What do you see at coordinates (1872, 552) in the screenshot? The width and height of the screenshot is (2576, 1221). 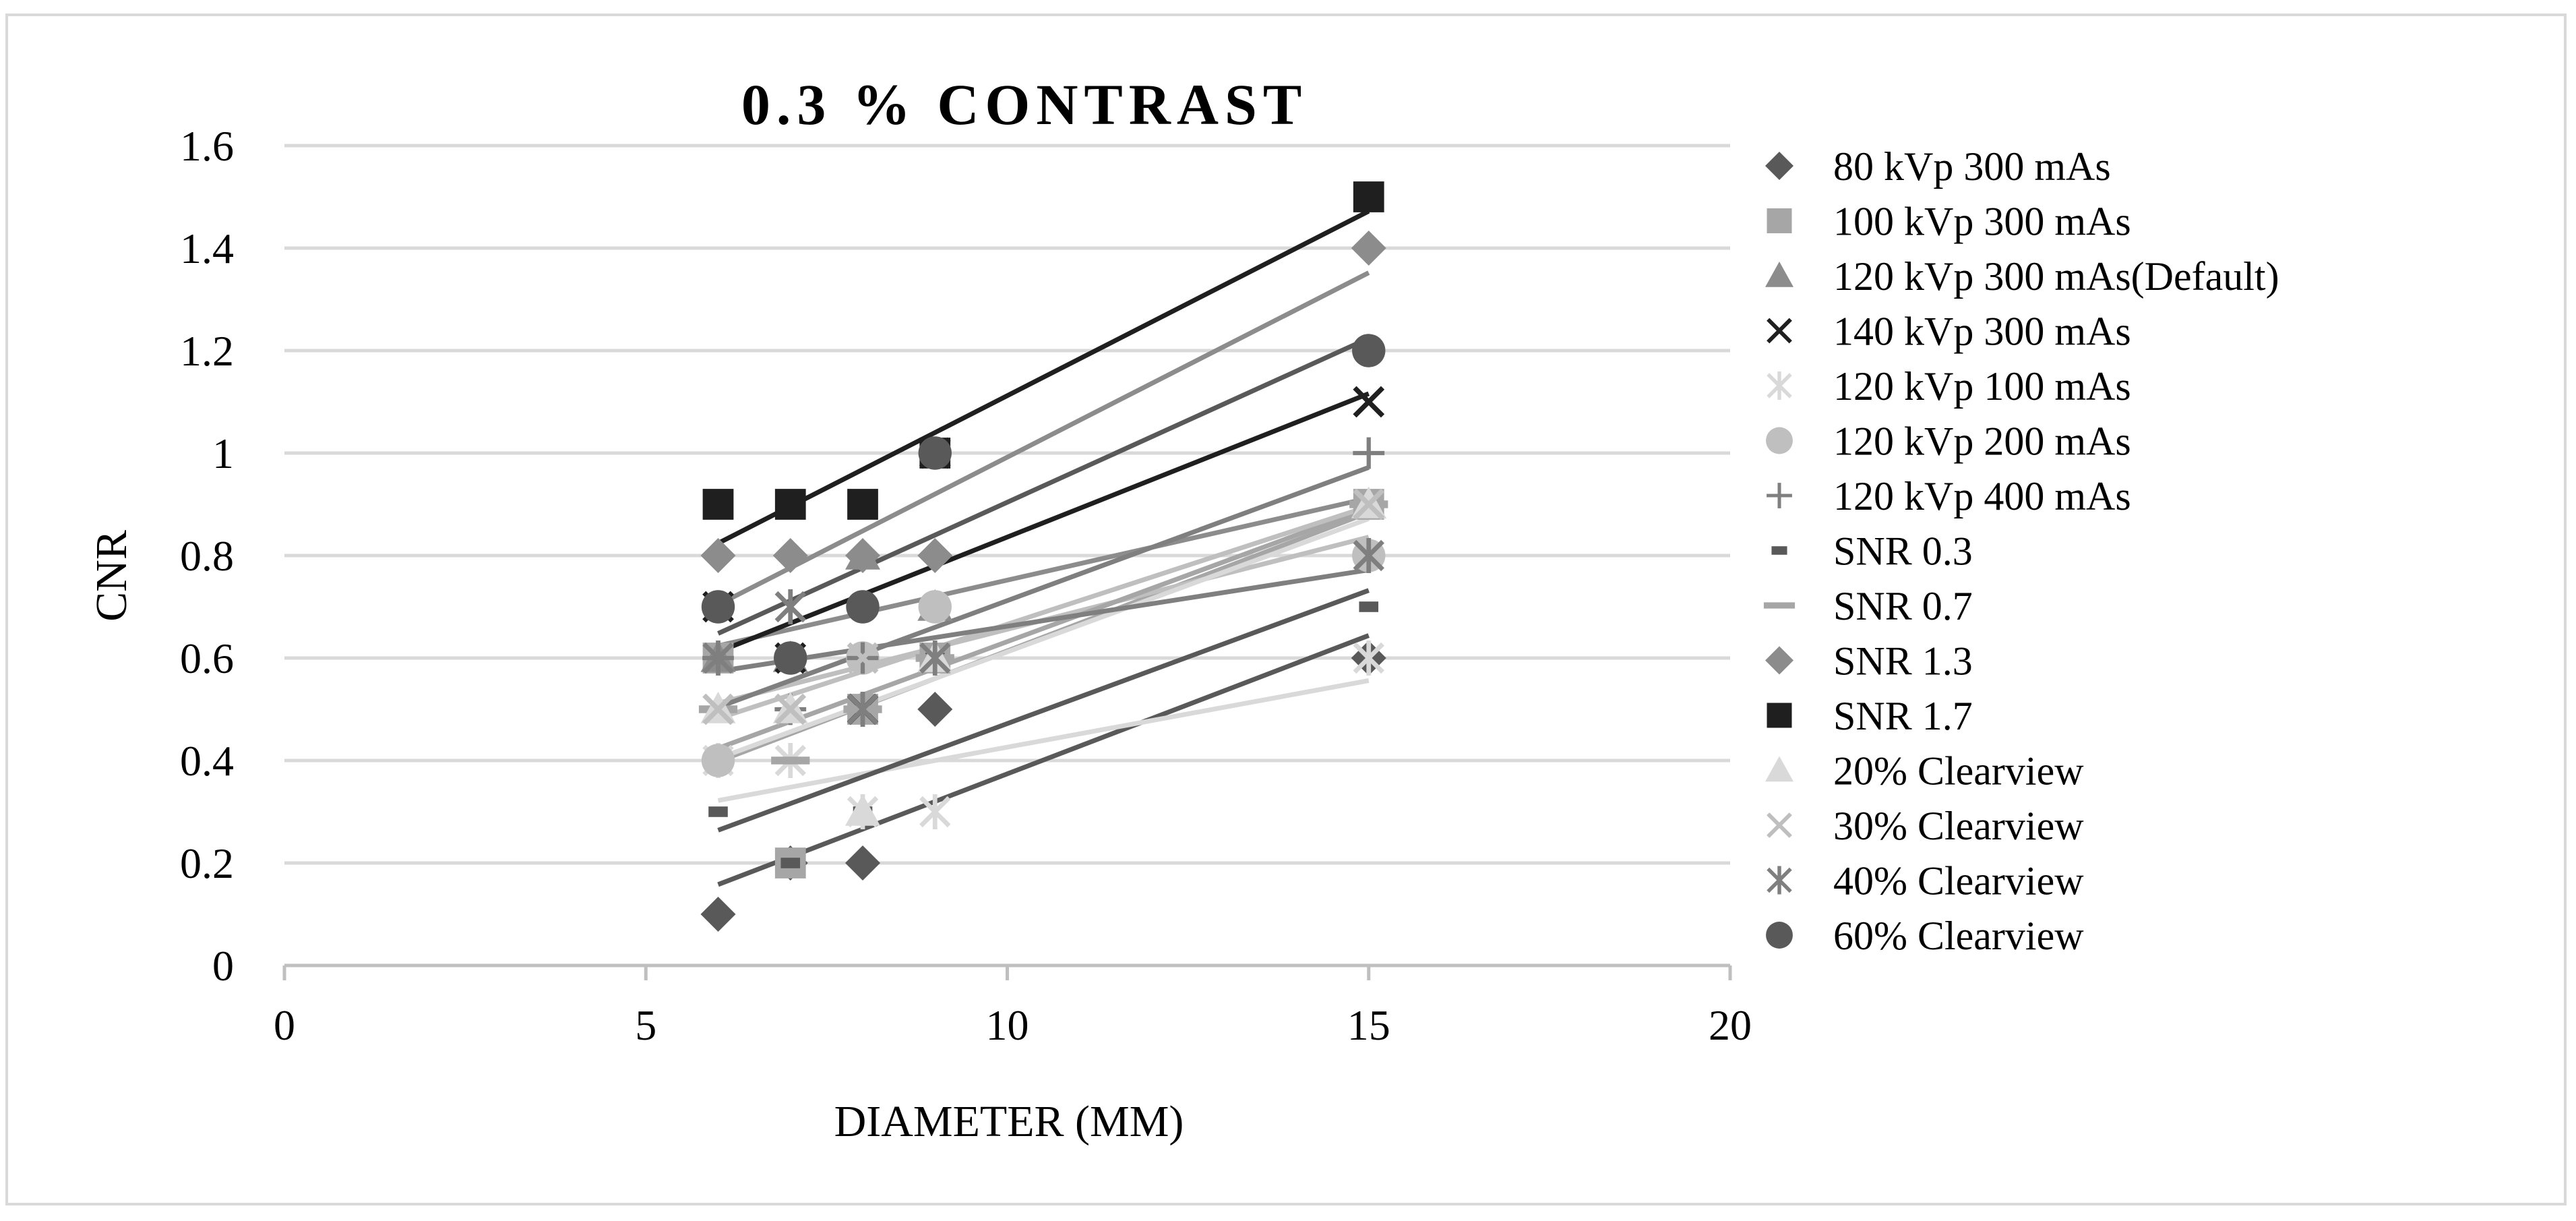 I see `legend-item: SNR 0.3` at bounding box center [1872, 552].